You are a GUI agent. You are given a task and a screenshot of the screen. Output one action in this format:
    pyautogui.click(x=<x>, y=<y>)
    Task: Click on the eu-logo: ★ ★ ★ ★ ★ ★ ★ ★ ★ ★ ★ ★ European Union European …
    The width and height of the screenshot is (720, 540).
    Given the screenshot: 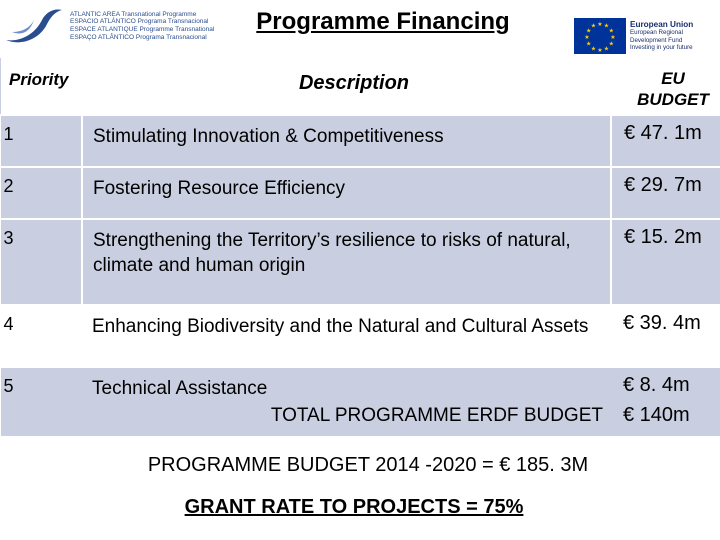 What is the action you would take?
    pyautogui.click(x=644, y=36)
    